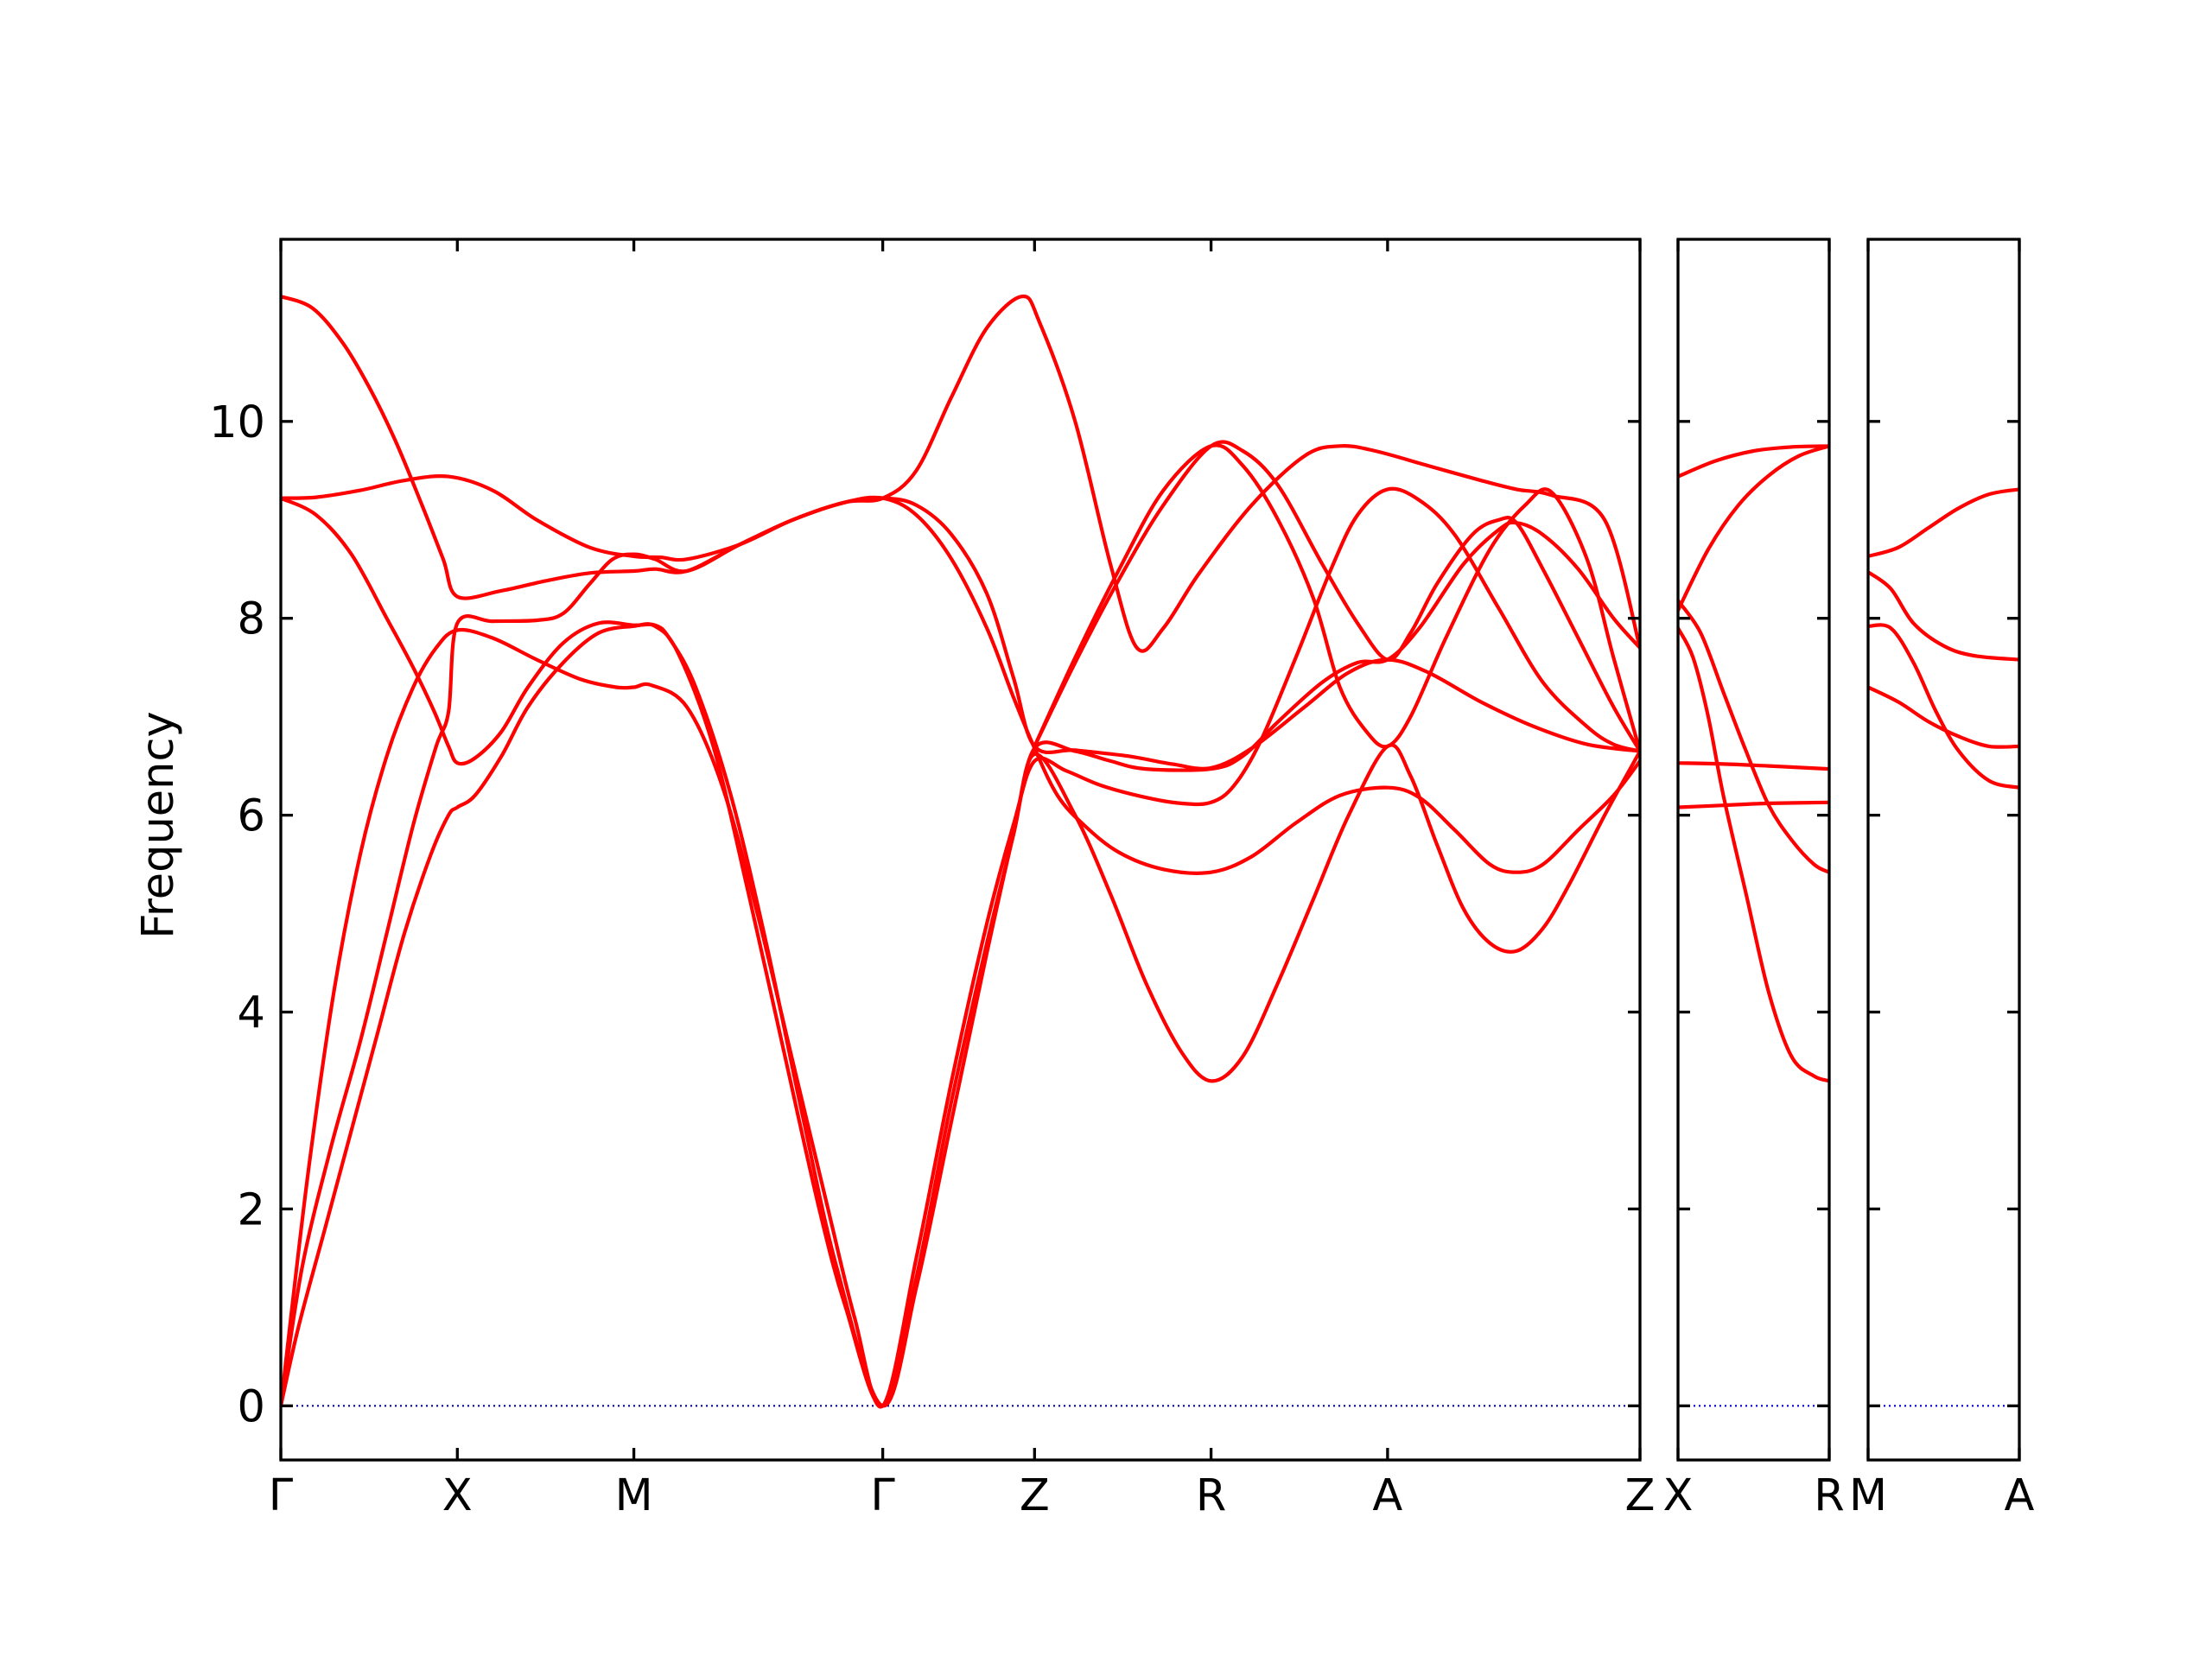  I want to click on y-tick-label: 2, so click(251, 1210).